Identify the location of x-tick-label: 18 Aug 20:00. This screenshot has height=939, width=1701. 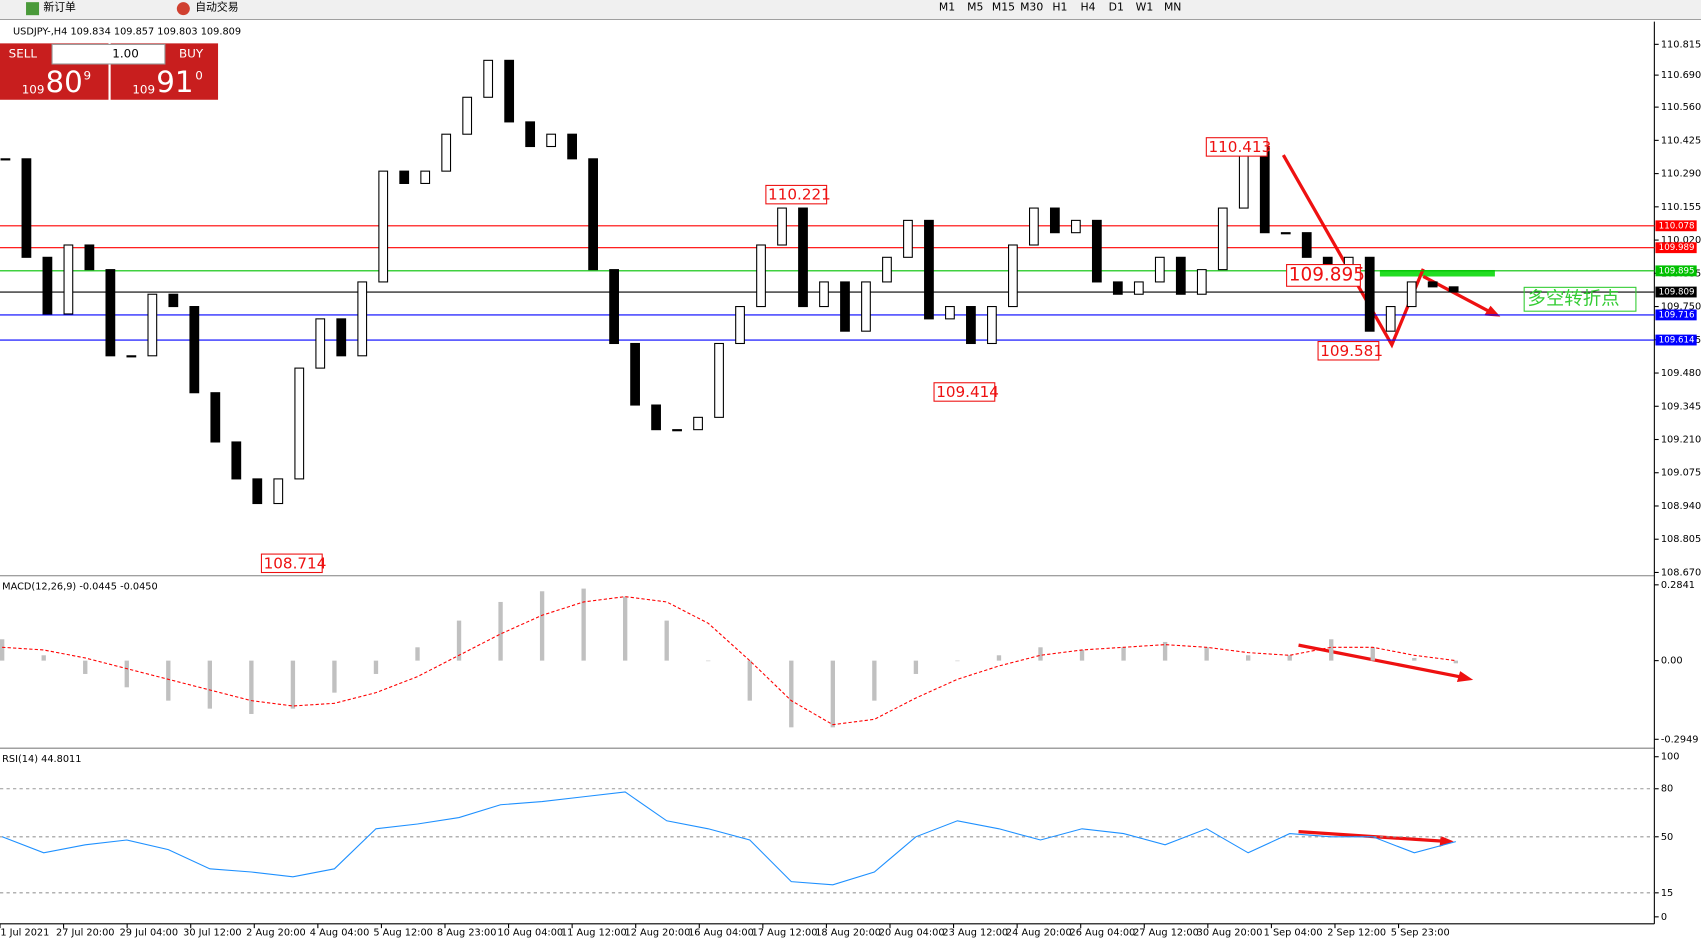
(848, 932).